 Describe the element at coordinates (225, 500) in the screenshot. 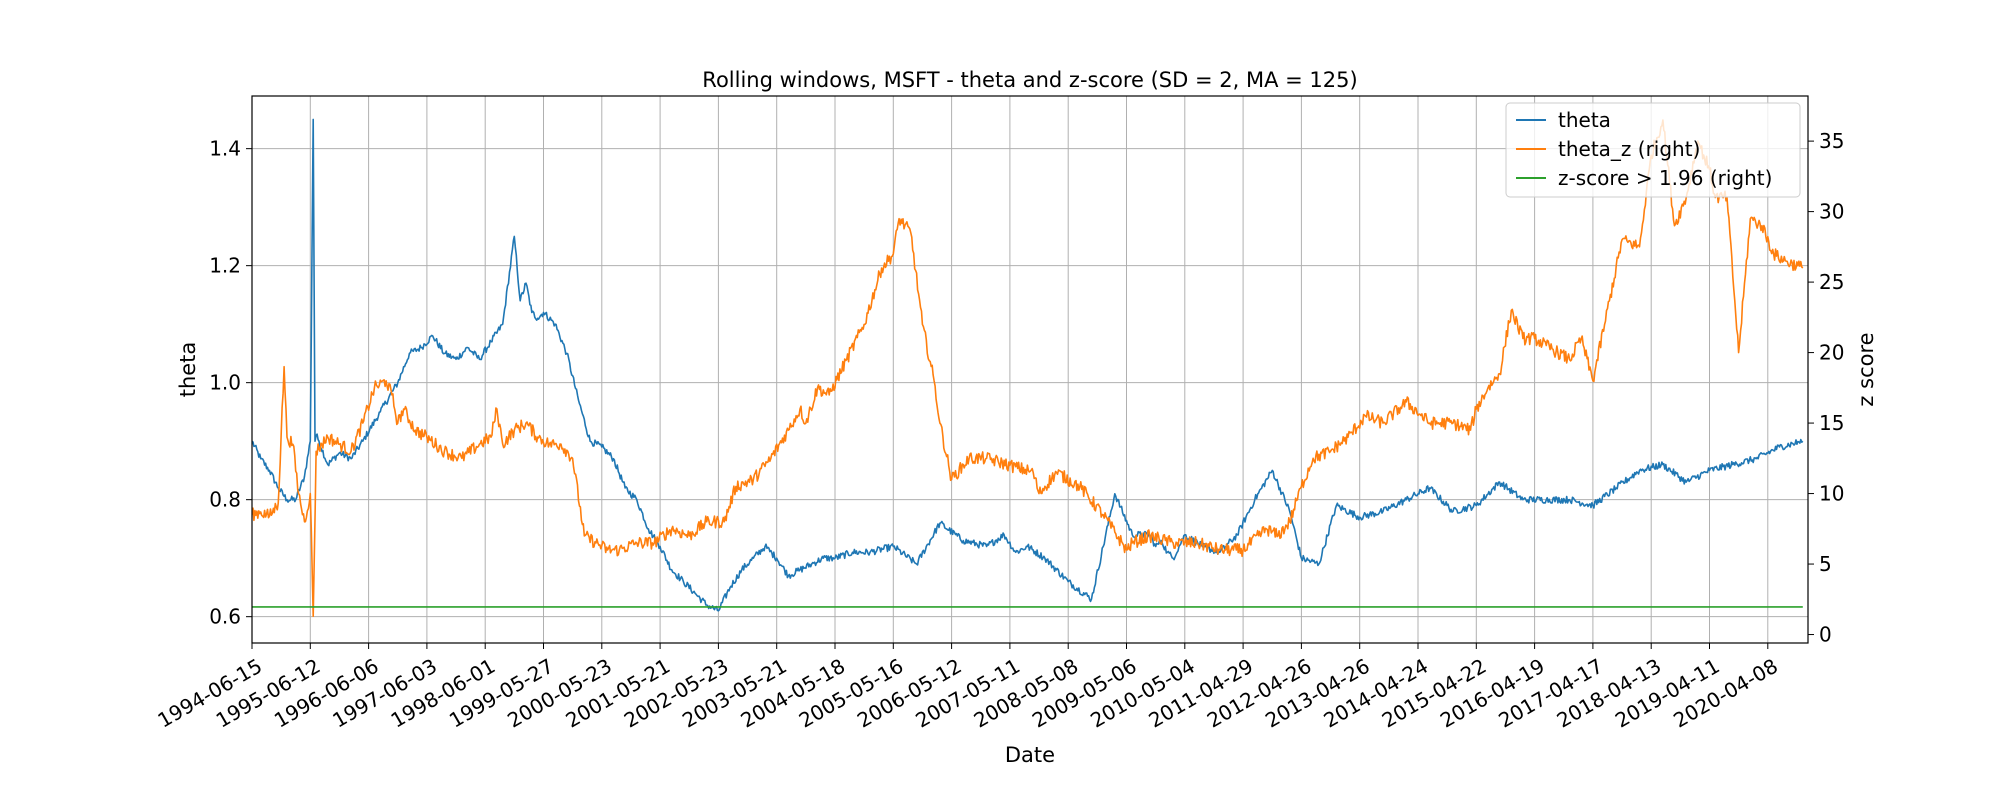

I see `y-tick-label: 0.8` at that location.